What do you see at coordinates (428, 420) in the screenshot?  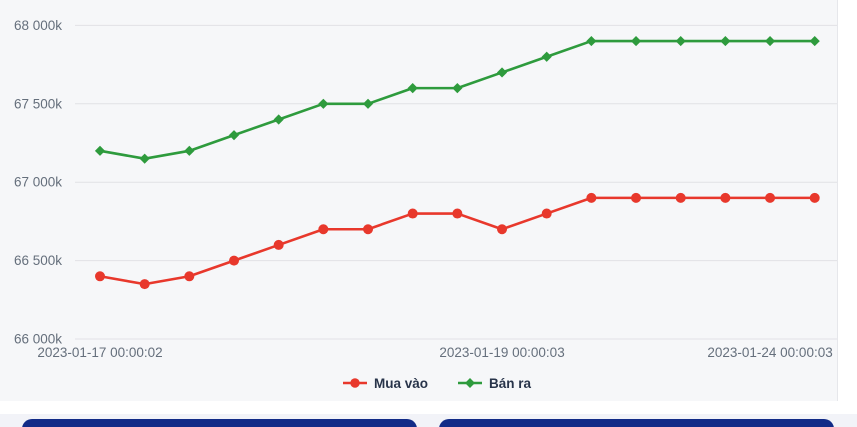 I see `bottom-section` at bounding box center [428, 420].